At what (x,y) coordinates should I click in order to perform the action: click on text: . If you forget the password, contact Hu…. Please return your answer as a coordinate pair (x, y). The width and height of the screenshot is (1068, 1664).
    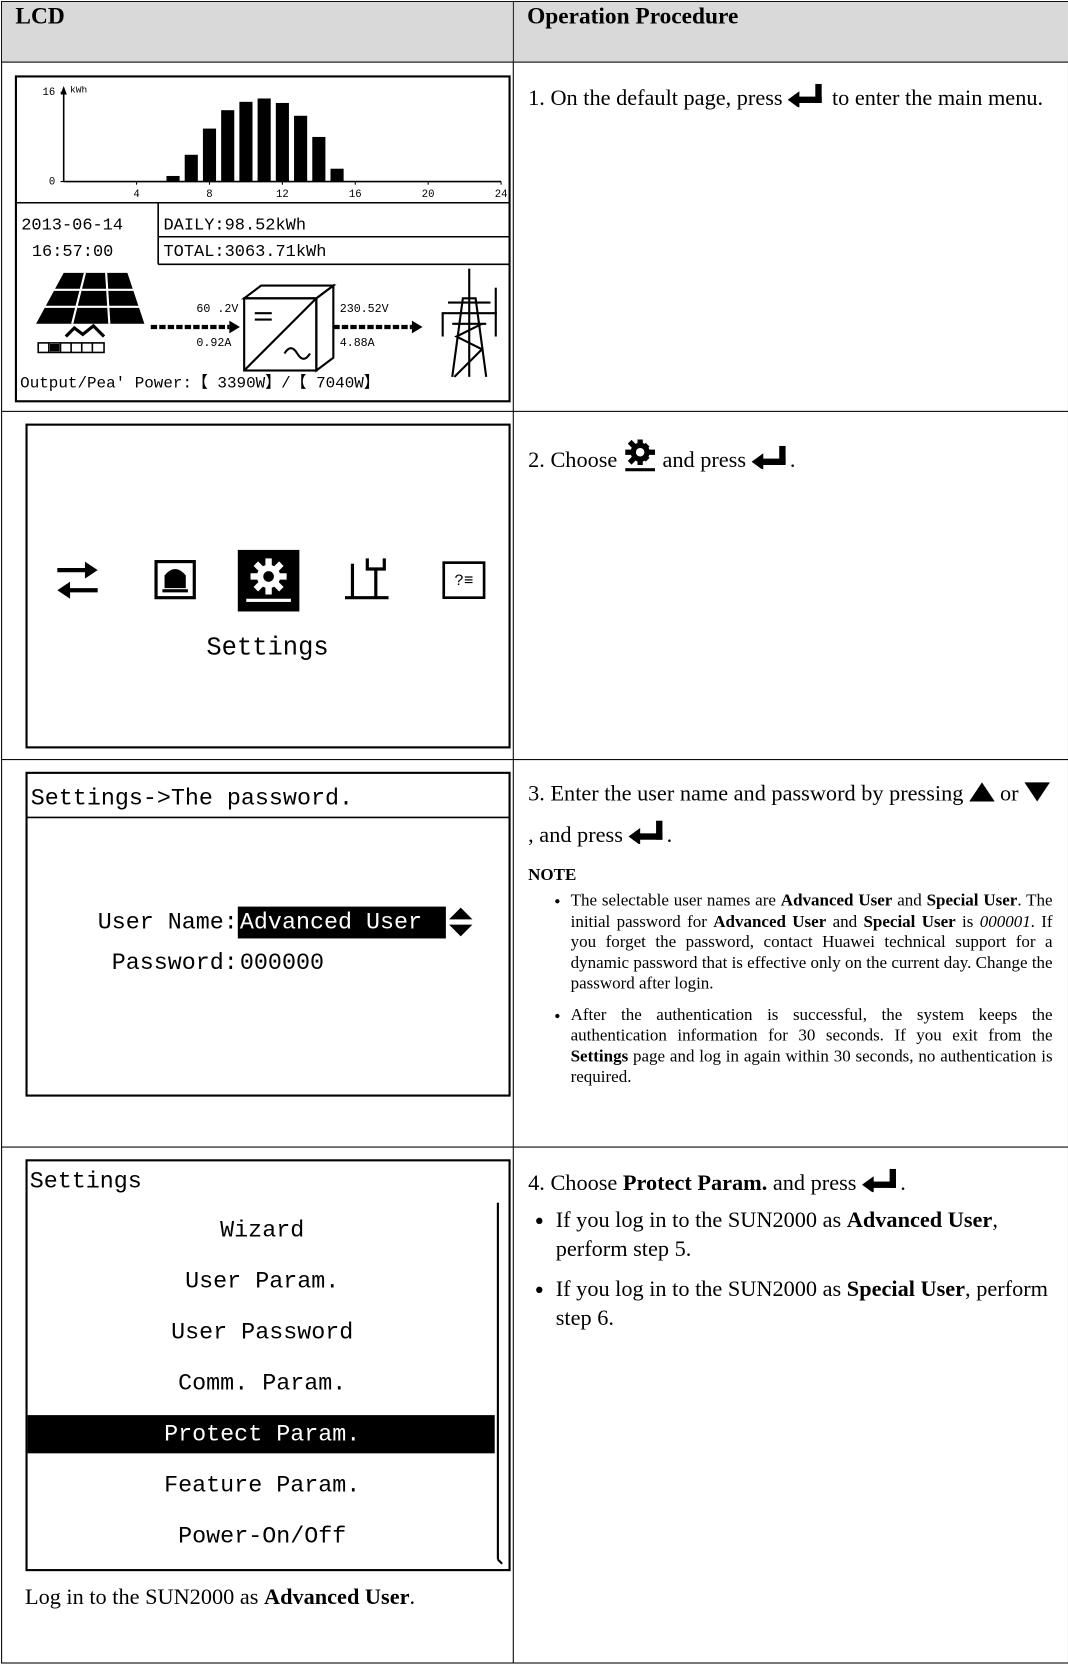
    Looking at the image, I should click on (811, 952).